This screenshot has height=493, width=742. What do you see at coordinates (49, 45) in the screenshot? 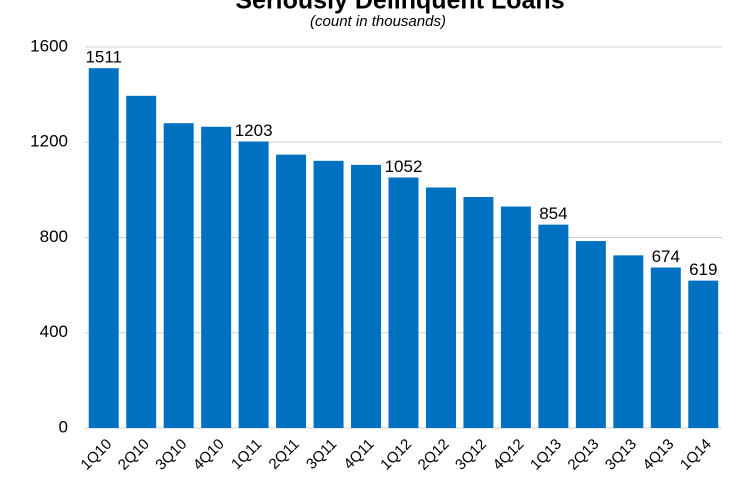
I see `y-tick-label: 1600` at bounding box center [49, 45].